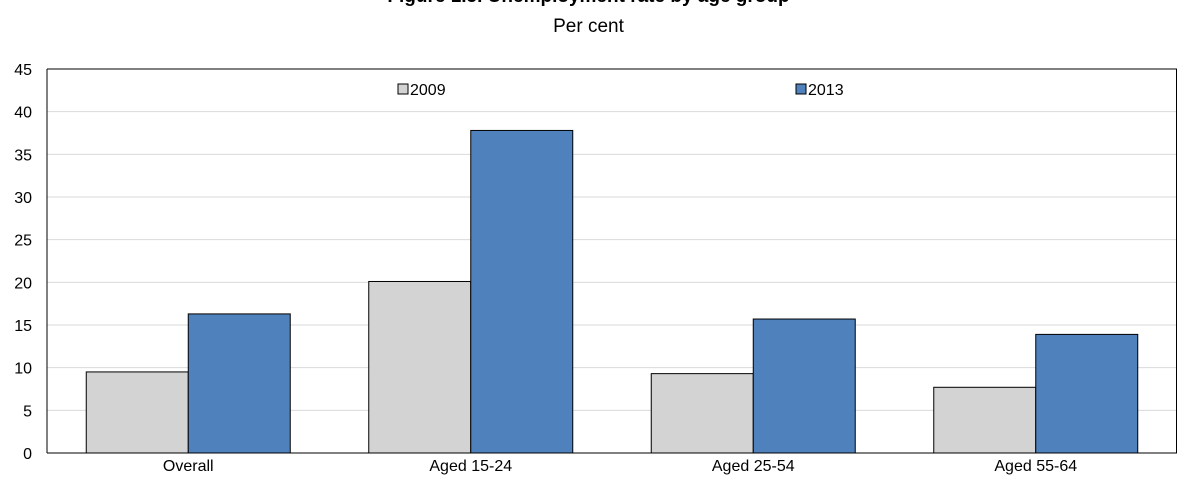 Image resolution: width=1177 pixels, height=477 pixels. What do you see at coordinates (23, 262) in the screenshot?
I see `y-axis-ticks: 0 5 10 15 20 25 30 35 40 45` at bounding box center [23, 262].